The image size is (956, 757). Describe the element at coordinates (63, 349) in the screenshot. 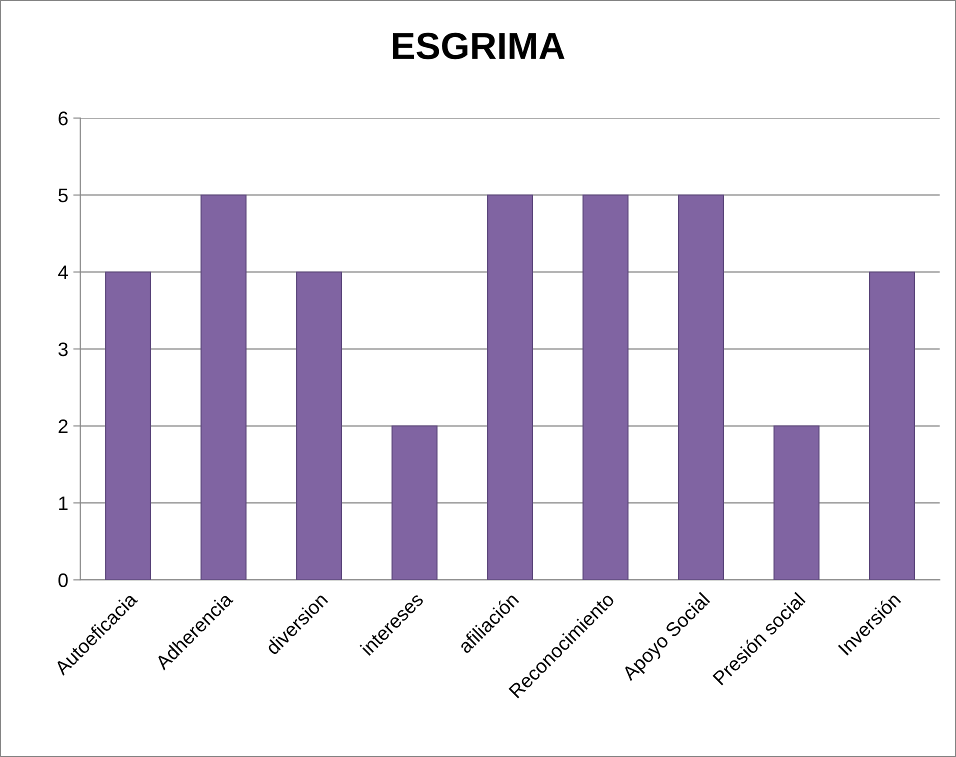

I see `y-tick-label: 3` at that location.